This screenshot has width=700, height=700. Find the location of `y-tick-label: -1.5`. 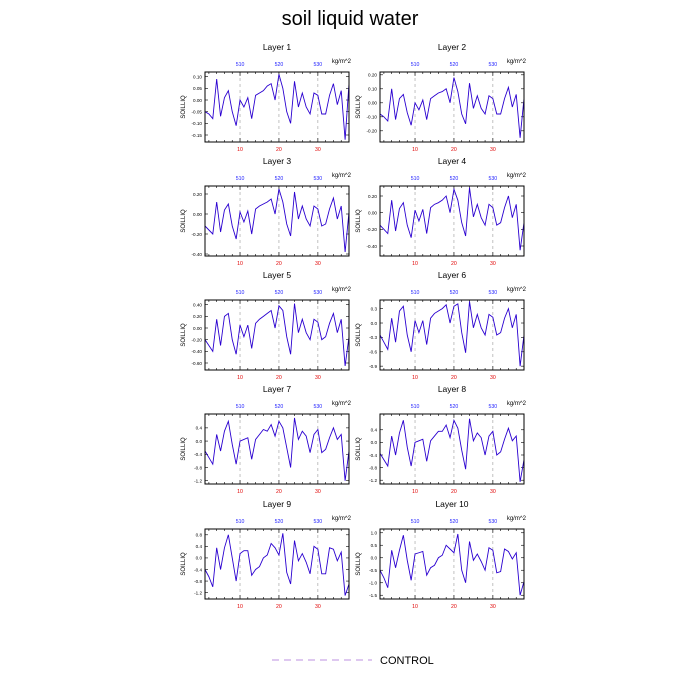

y-tick-label: -1.5 is located at coordinates (373, 595).